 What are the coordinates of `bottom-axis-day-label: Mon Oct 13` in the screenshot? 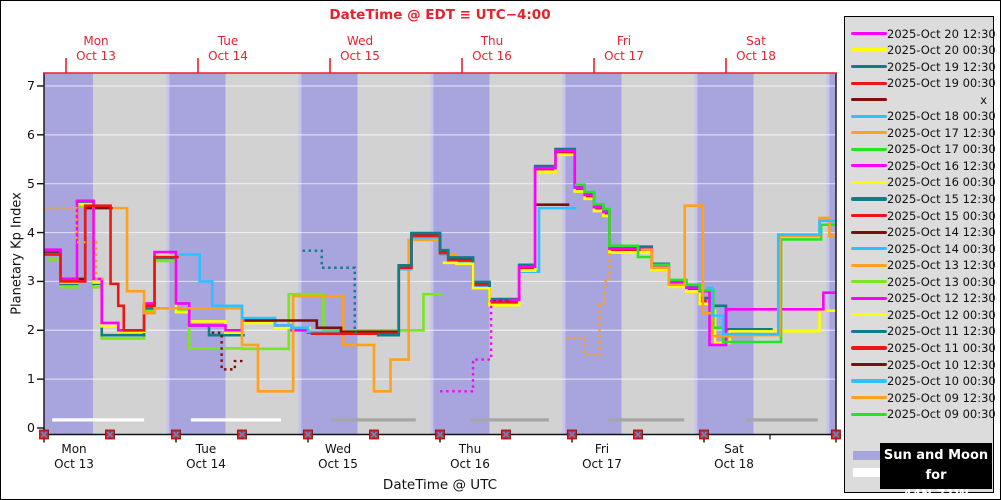 It's located at (74, 457).